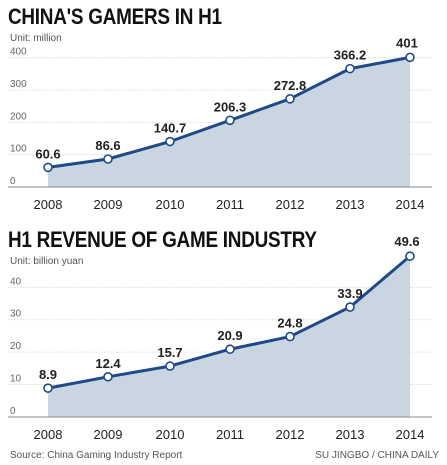 The width and height of the screenshot is (447, 465). I want to click on y-tick-label: 200, so click(18, 116).